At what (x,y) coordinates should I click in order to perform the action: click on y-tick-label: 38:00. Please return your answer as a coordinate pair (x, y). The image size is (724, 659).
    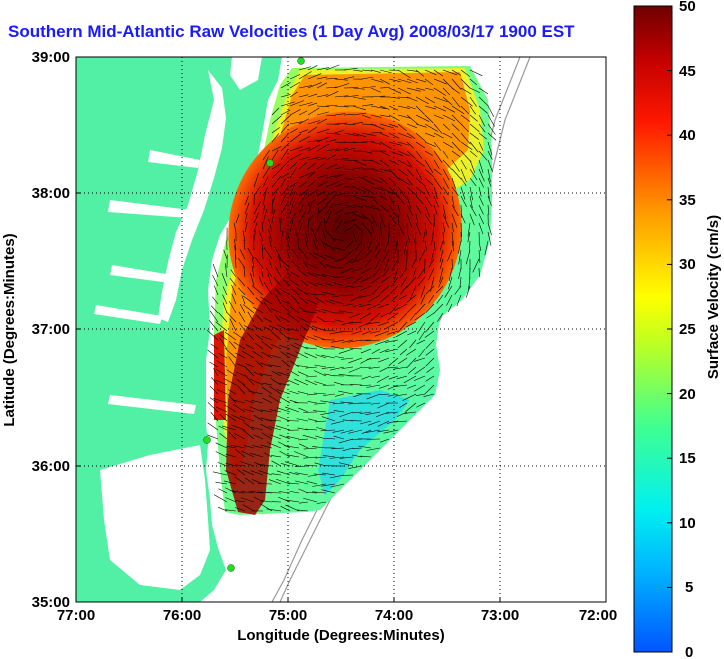
    Looking at the image, I should click on (51, 193).